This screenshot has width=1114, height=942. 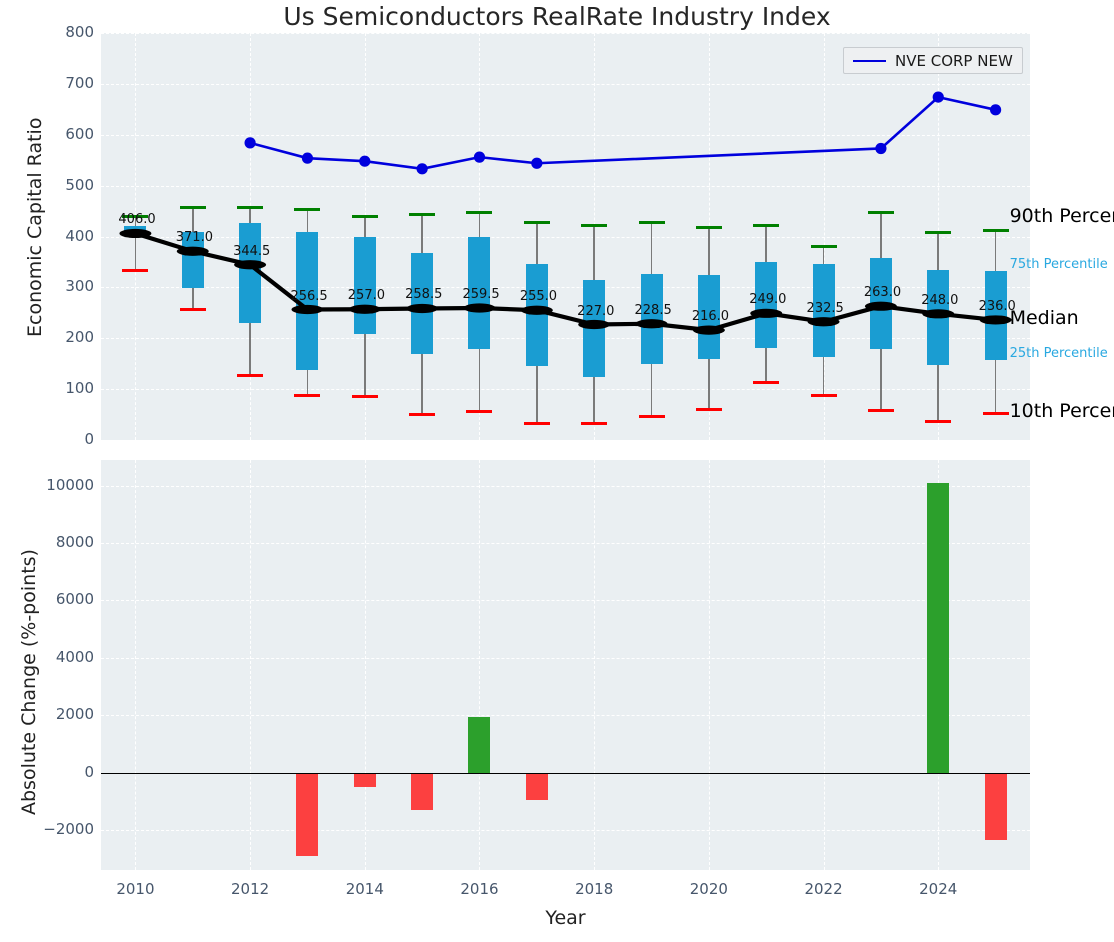 What do you see at coordinates (194, 238) in the screenshot?
I see `median-value-label: 371.0` at bounding box center [194, 238].